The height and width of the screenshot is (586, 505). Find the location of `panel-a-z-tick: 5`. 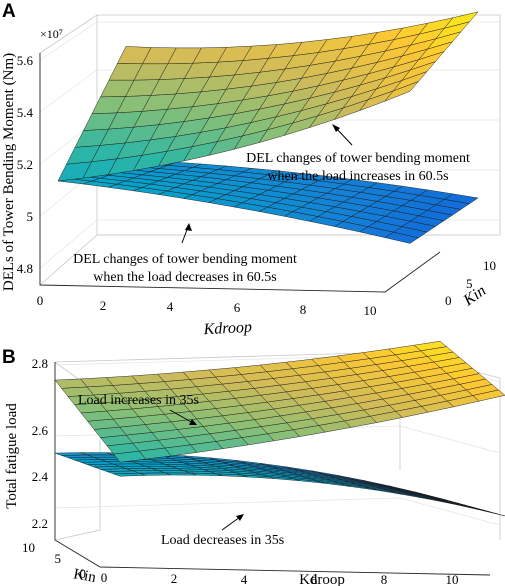

panel-a-z-tick: 5 is located at coordinates (30, 216).